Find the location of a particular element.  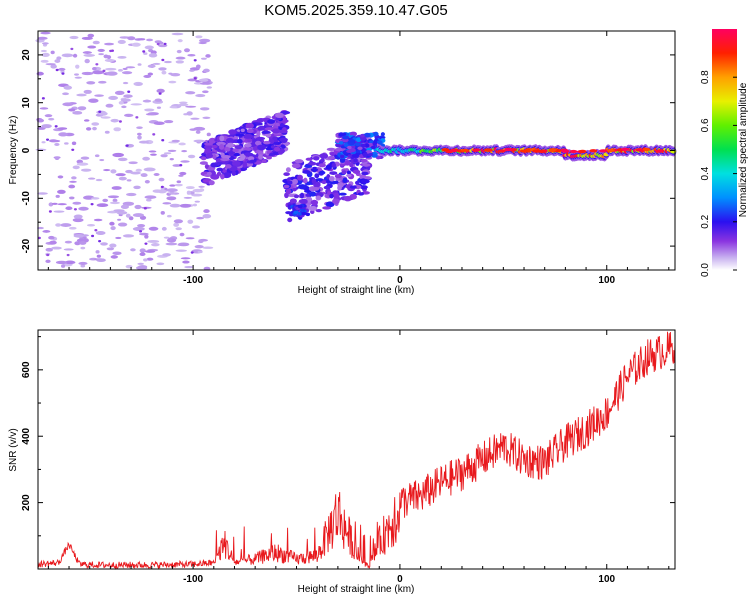

spectrogram-x-label: Height of straight line (km) is located at coordinates (356, 290).